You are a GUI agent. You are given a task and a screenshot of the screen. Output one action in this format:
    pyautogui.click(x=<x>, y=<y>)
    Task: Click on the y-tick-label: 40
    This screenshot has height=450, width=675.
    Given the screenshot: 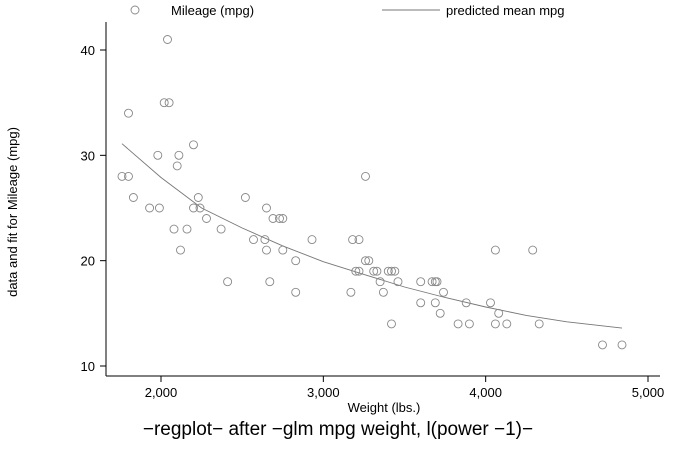 What is the action you would take?
    pyautogui.click(x=88, y=50)
    